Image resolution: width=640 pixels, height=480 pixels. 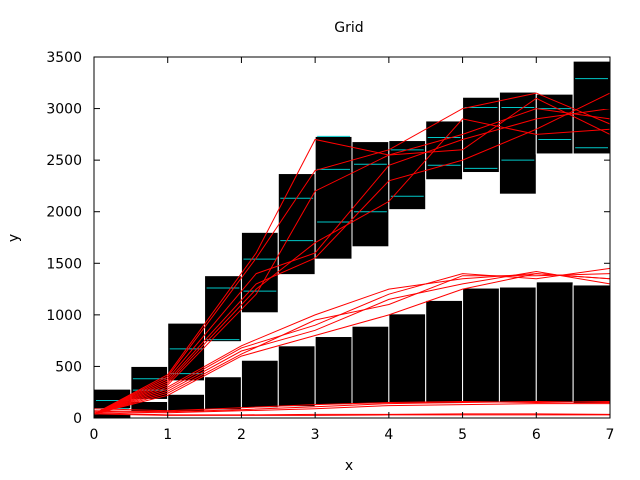 What do you see at coordinates (462, 435) in the screenshot?
I see `x-tick-label: 5` at bounding box center [462, 435].